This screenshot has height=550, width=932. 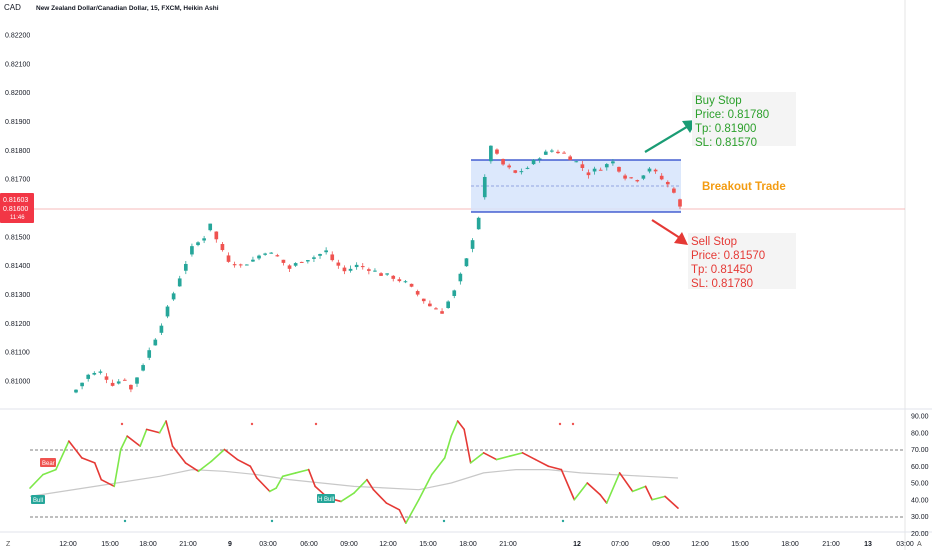 What do you see at coordinates (15, 209) in the screenshot?
I see `current-price-label-2: 0.81600` at bounding box center [15, 209].